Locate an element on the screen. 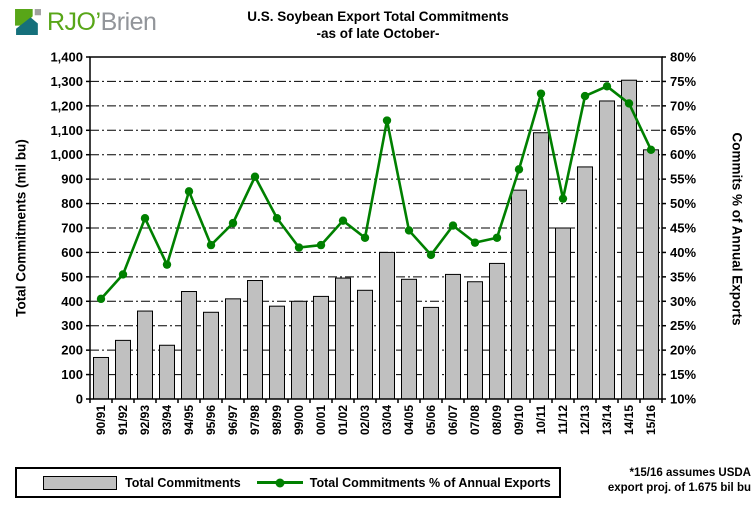  line-marker-09/10 is located at coordinates (519, 169).